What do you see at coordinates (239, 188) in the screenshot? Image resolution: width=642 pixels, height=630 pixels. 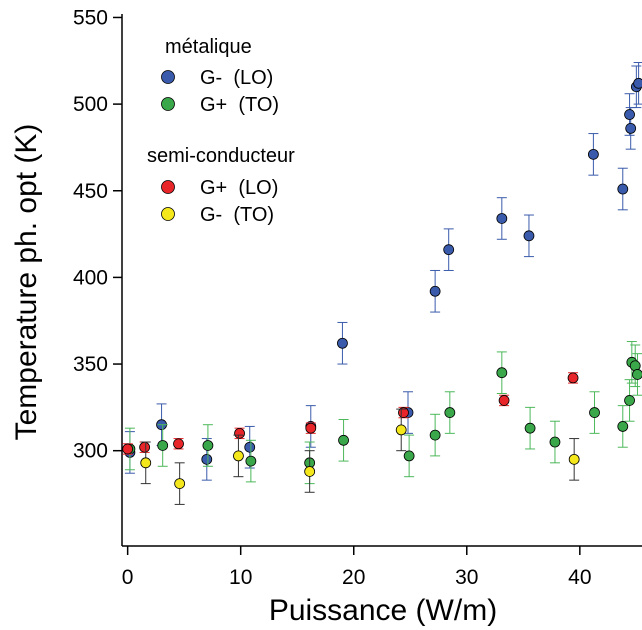 I see `legend-label-g-plus-lo: G+ (LO)` at bounding box center [239, 188].